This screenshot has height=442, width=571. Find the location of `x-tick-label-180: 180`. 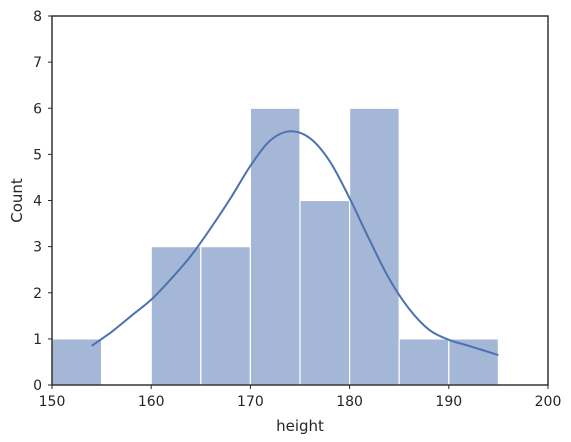

x-tick-label-180: 180 is located at coordinates (349, 402).